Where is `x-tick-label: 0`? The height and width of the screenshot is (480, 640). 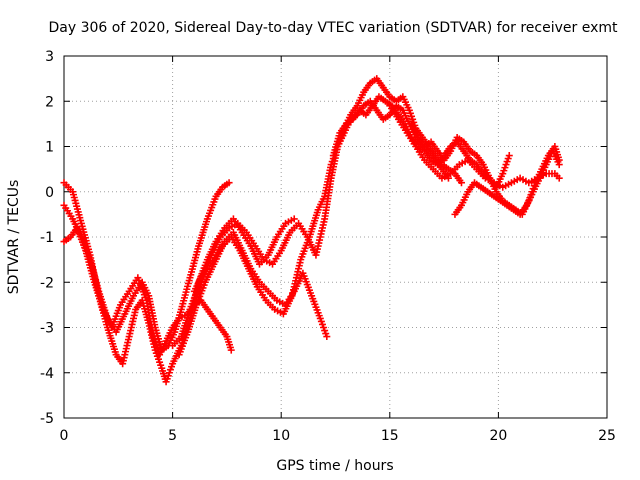 x-tick-label: 0 is located at coordinates (64, 436).